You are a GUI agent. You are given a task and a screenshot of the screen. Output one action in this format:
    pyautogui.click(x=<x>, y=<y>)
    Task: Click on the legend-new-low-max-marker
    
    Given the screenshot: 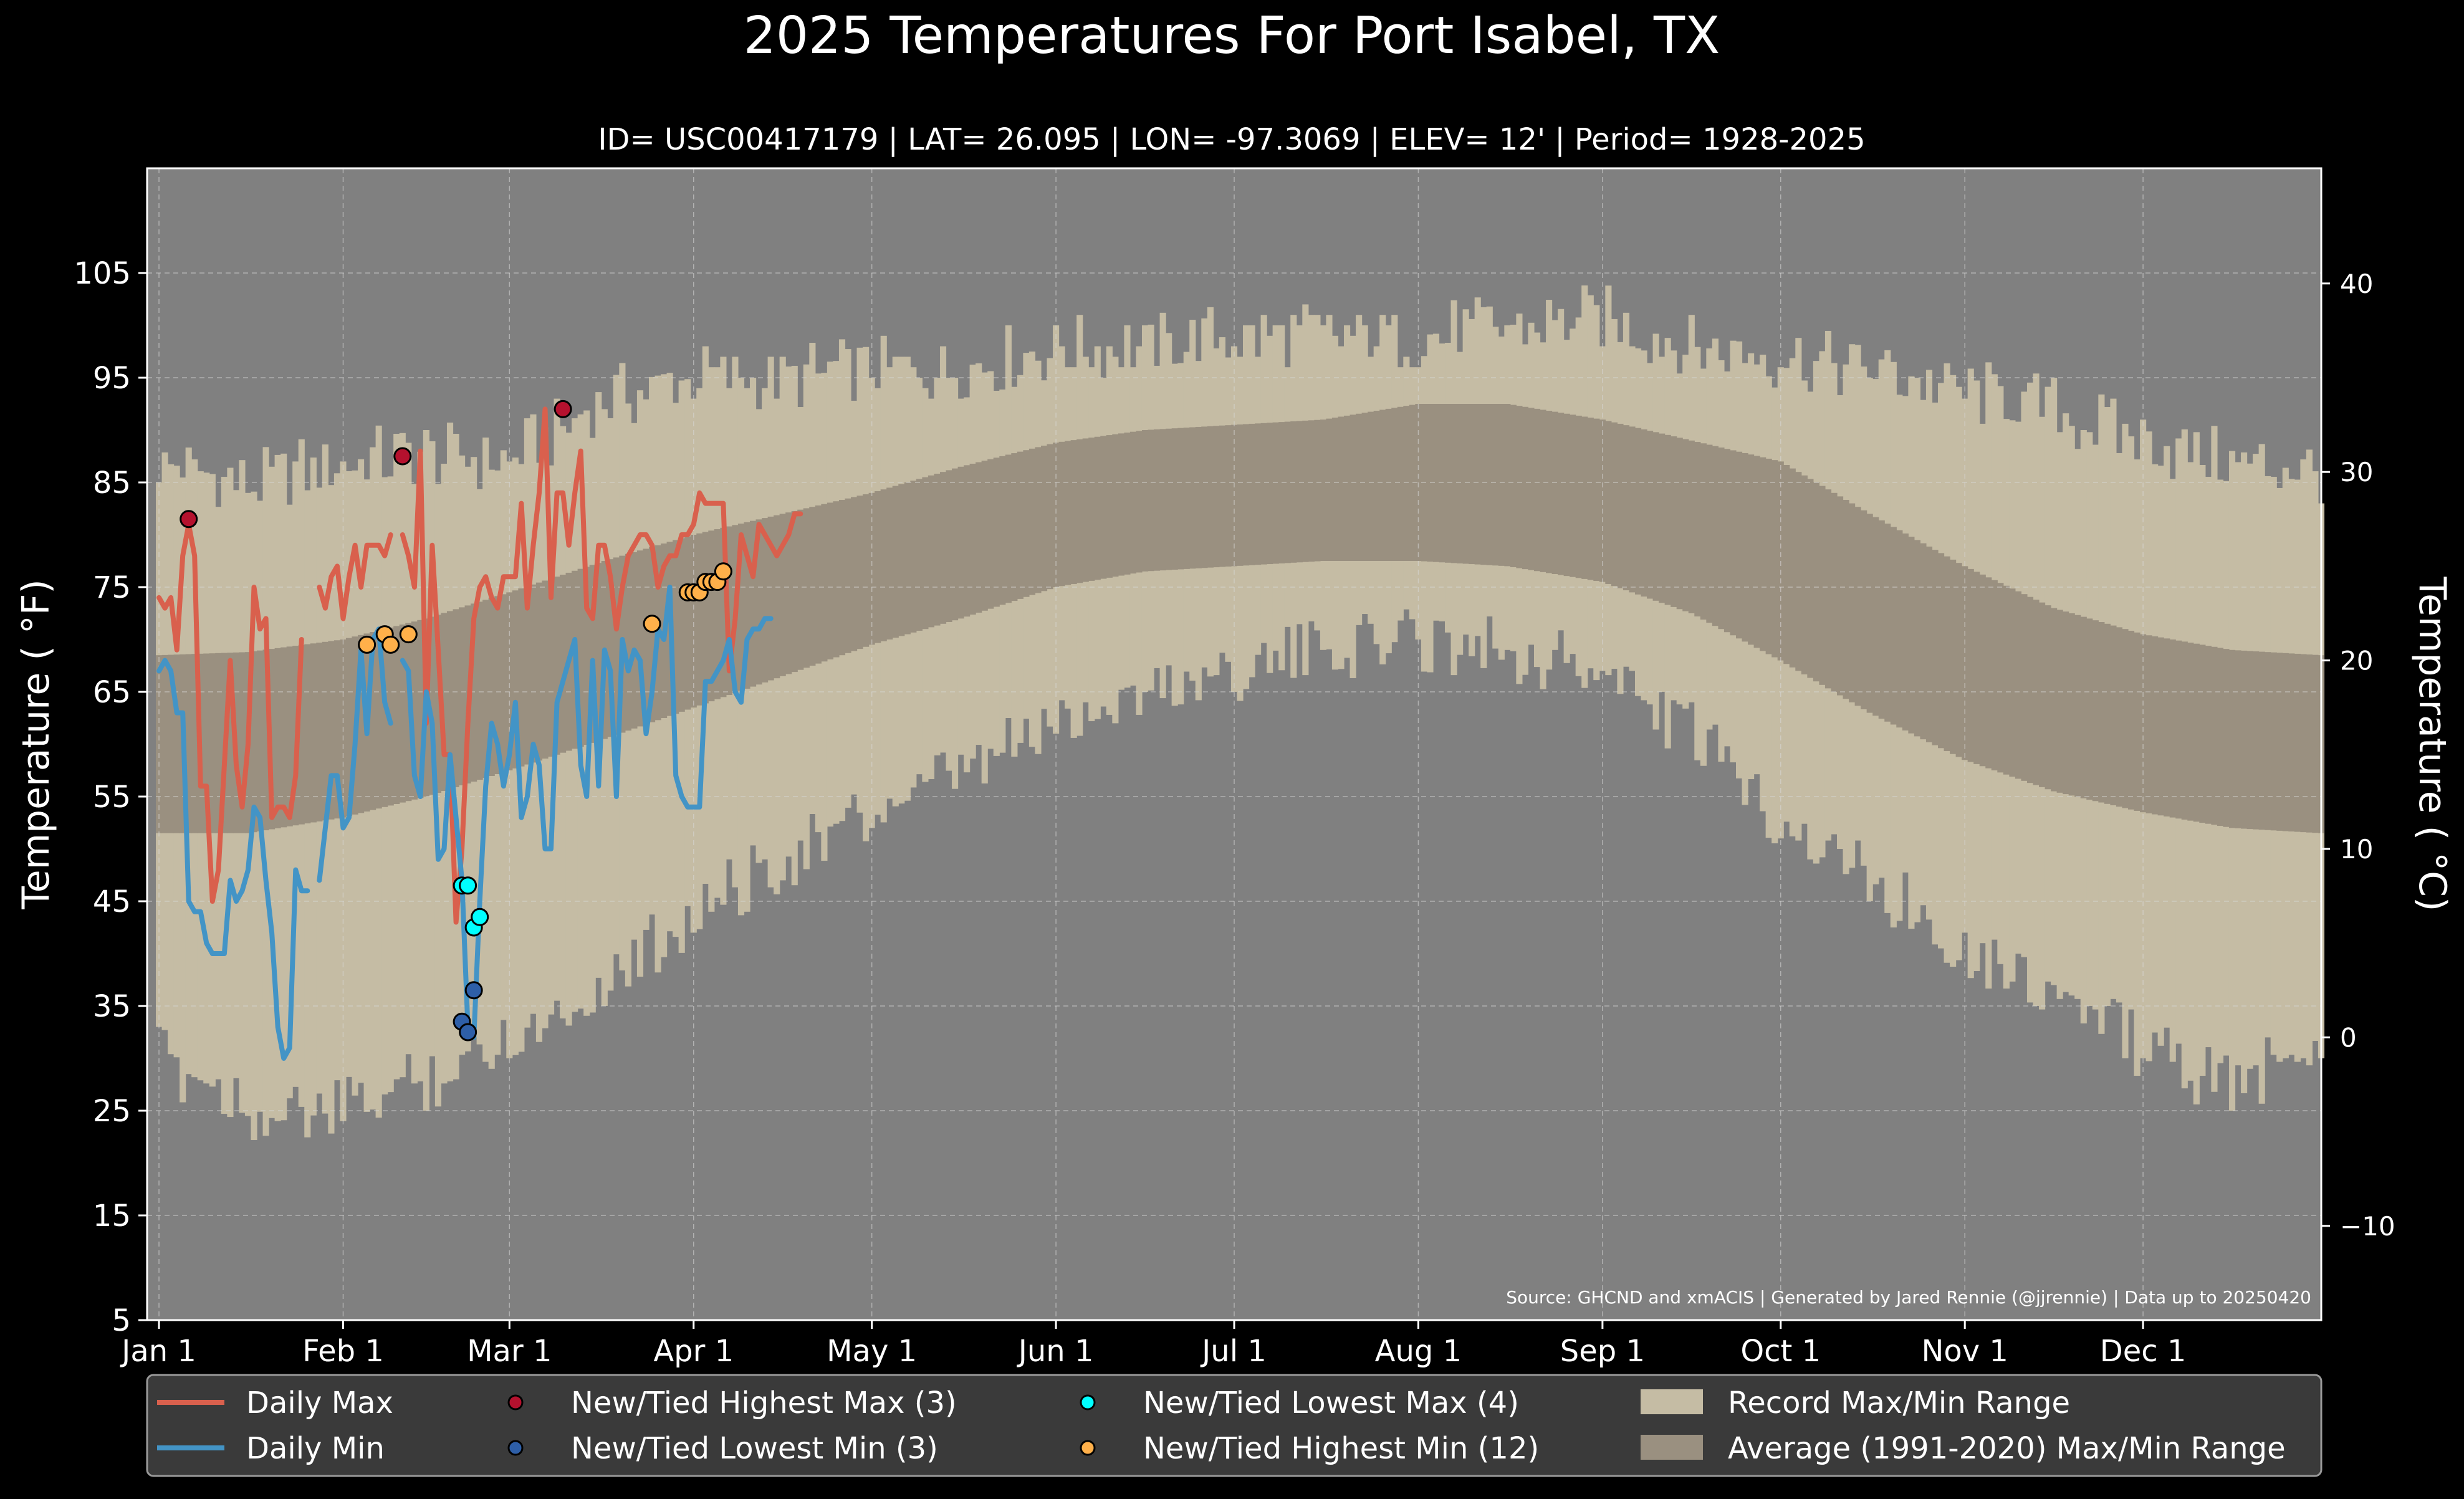 What is the action you would take?
    pyautogui.click(x=1088, y=1402)
    